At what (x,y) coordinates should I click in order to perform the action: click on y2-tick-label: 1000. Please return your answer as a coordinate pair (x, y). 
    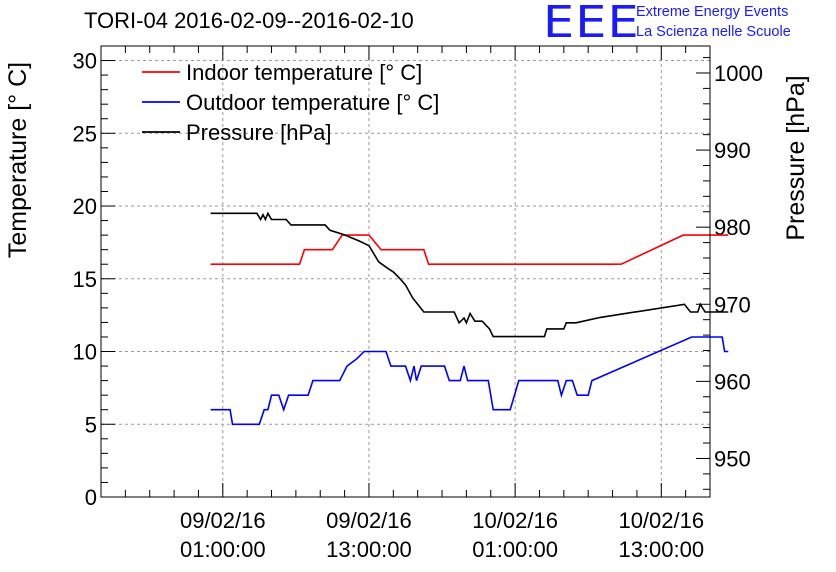
    Looking at the image, I should click on (738, 73).